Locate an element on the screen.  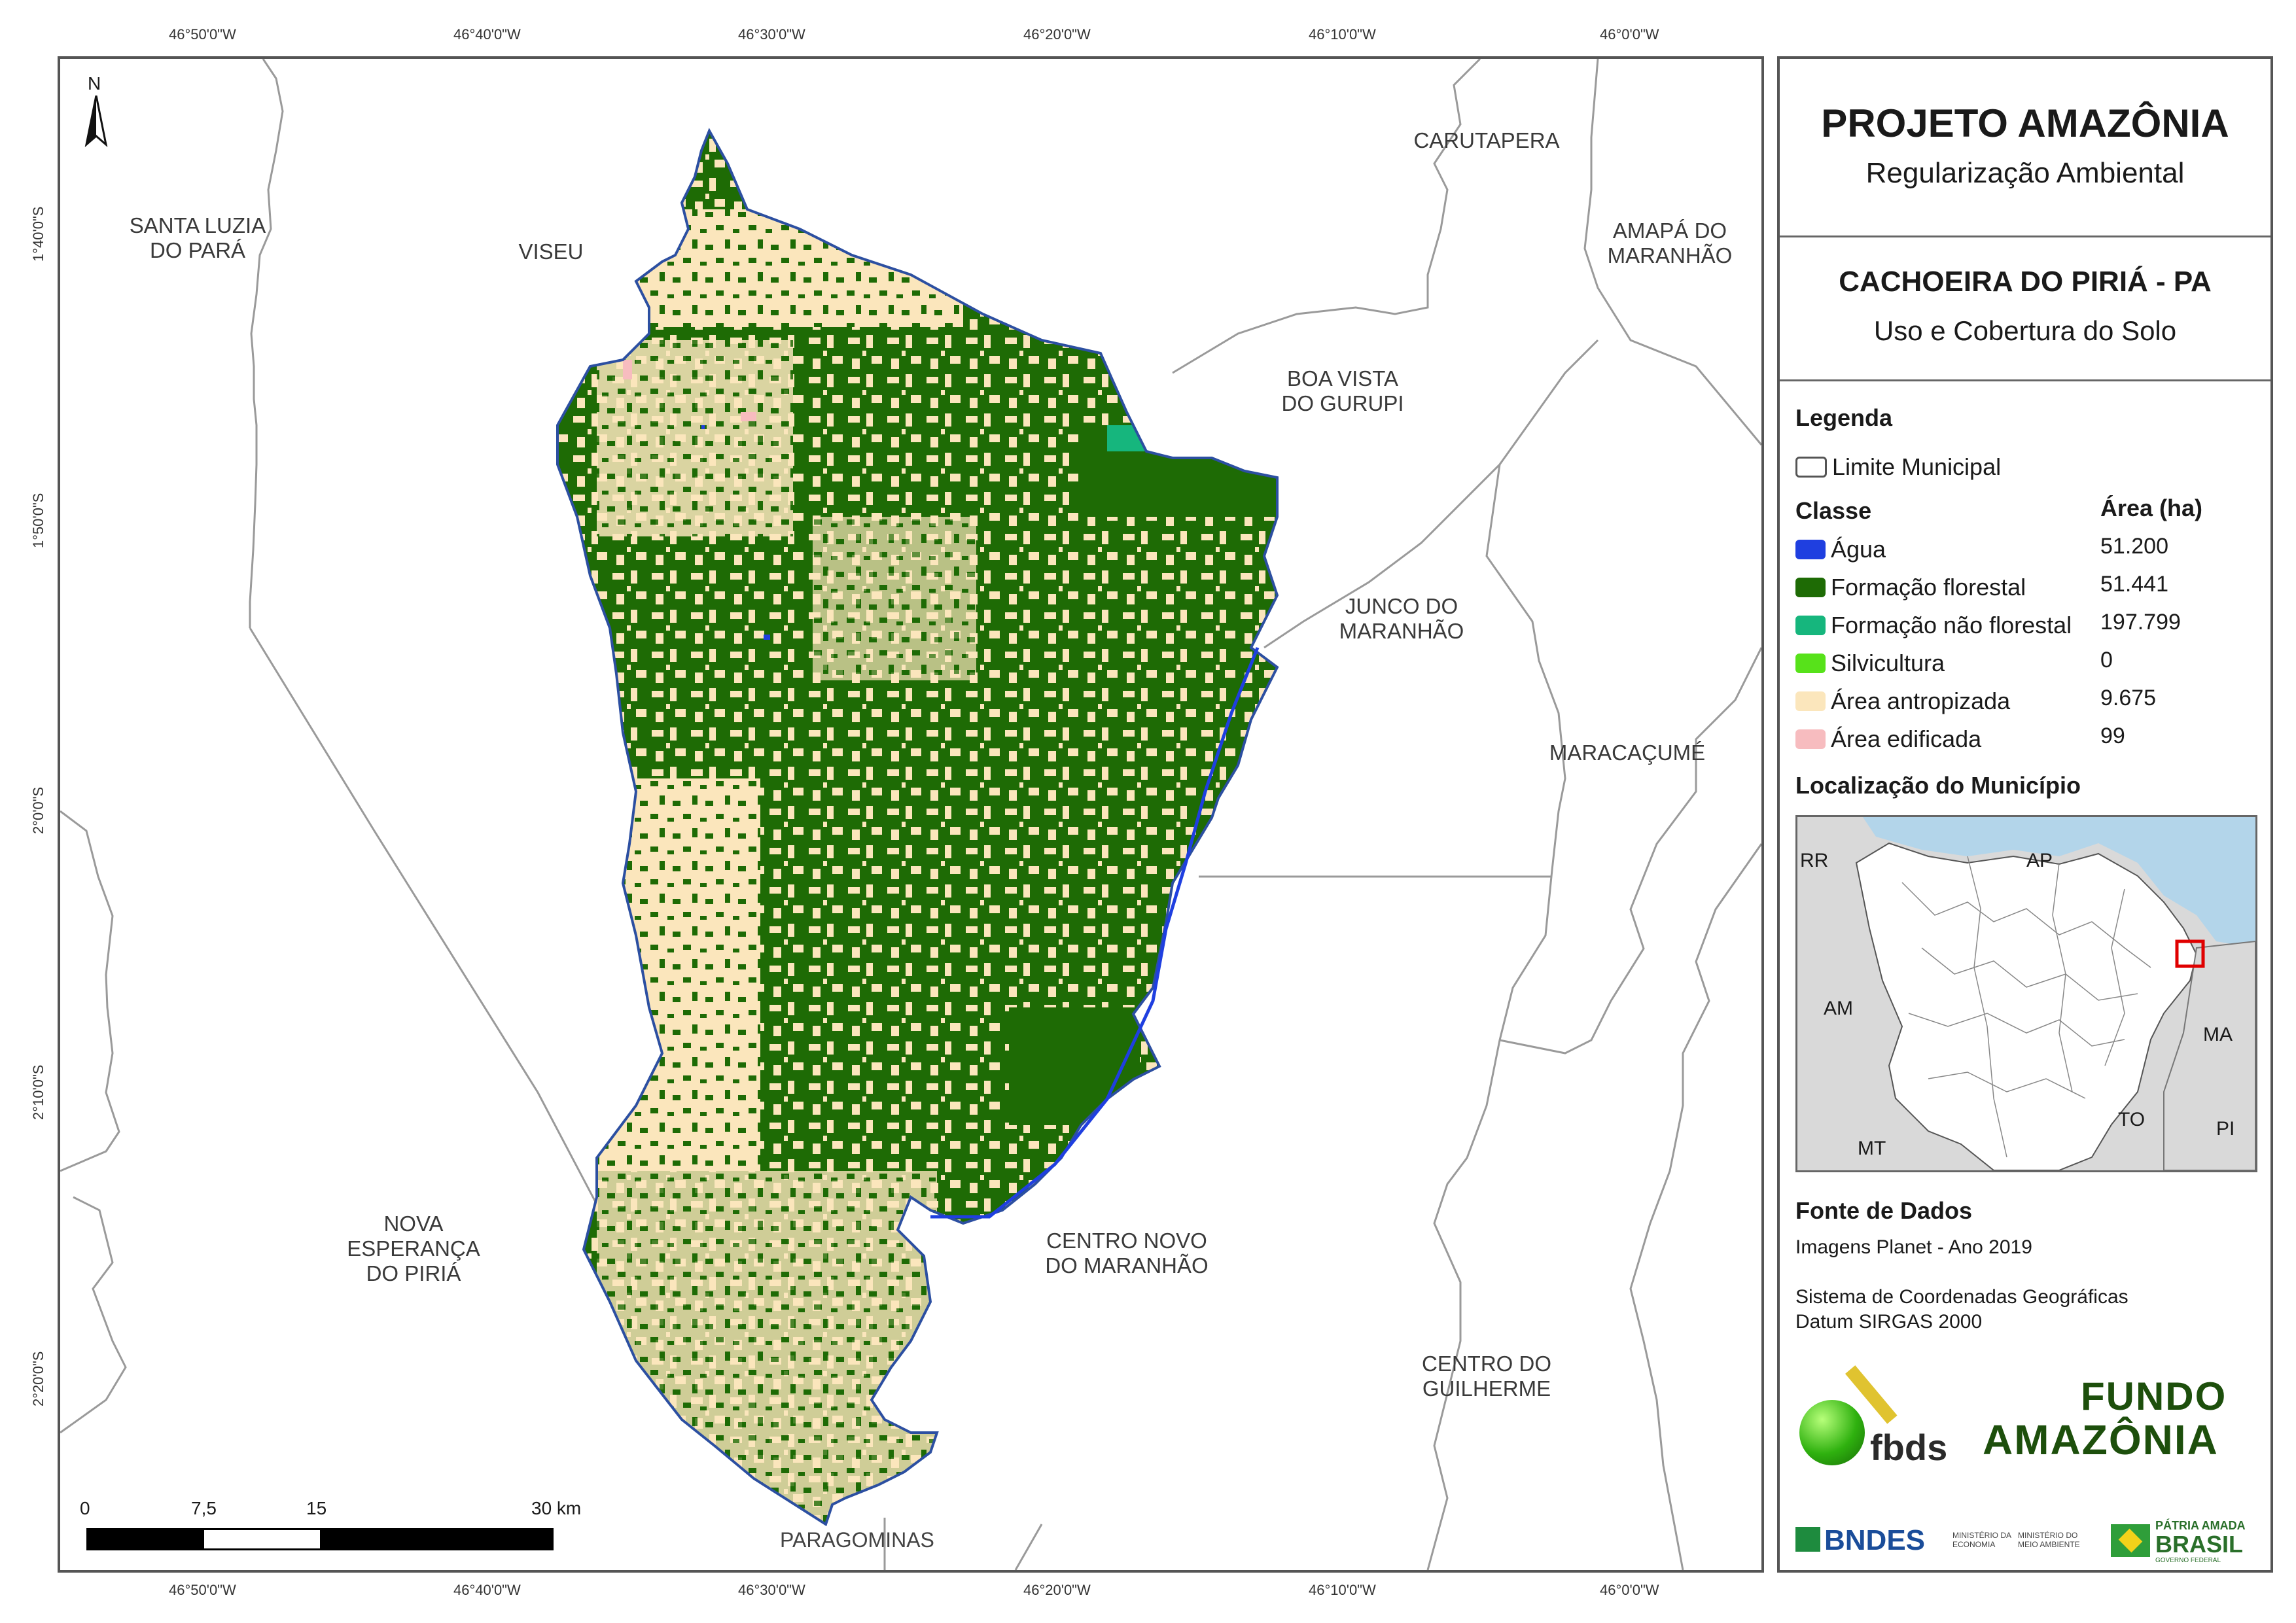
scale-label-15: 15 is located at coordinates (316, 1508).